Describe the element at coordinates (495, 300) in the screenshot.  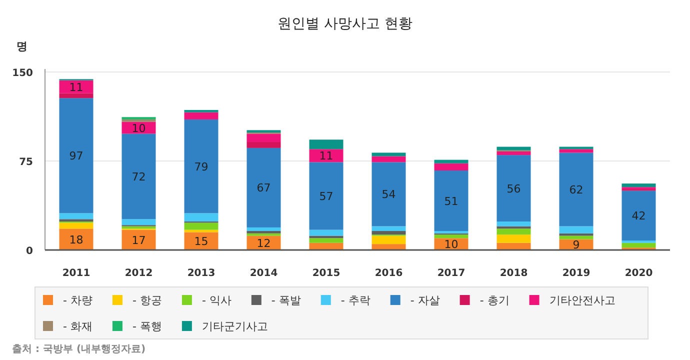
I see `legend-label: - 총기` at that location.